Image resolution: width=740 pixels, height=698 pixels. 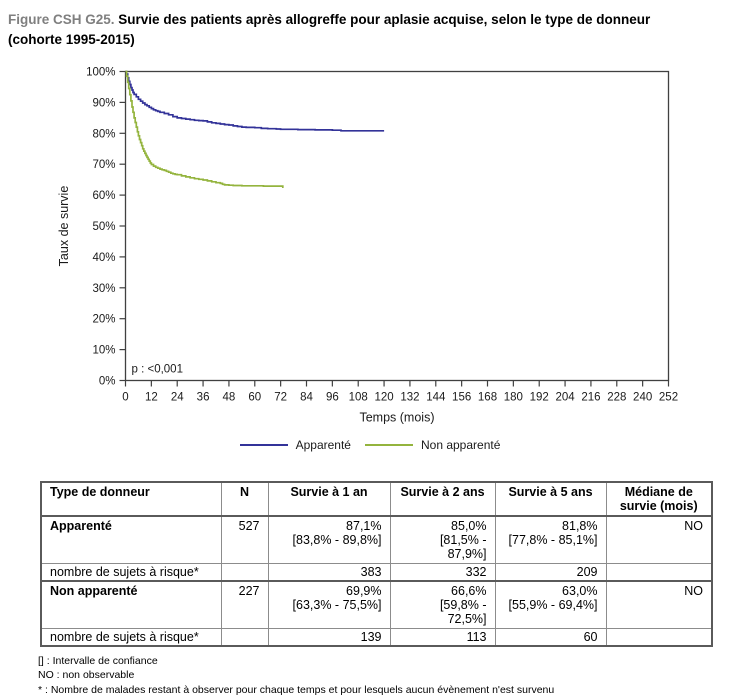 What do you see at coordinates (244, 604) in the screenshot?
I see `table-cell: 227` at bounding box center [244, 604].